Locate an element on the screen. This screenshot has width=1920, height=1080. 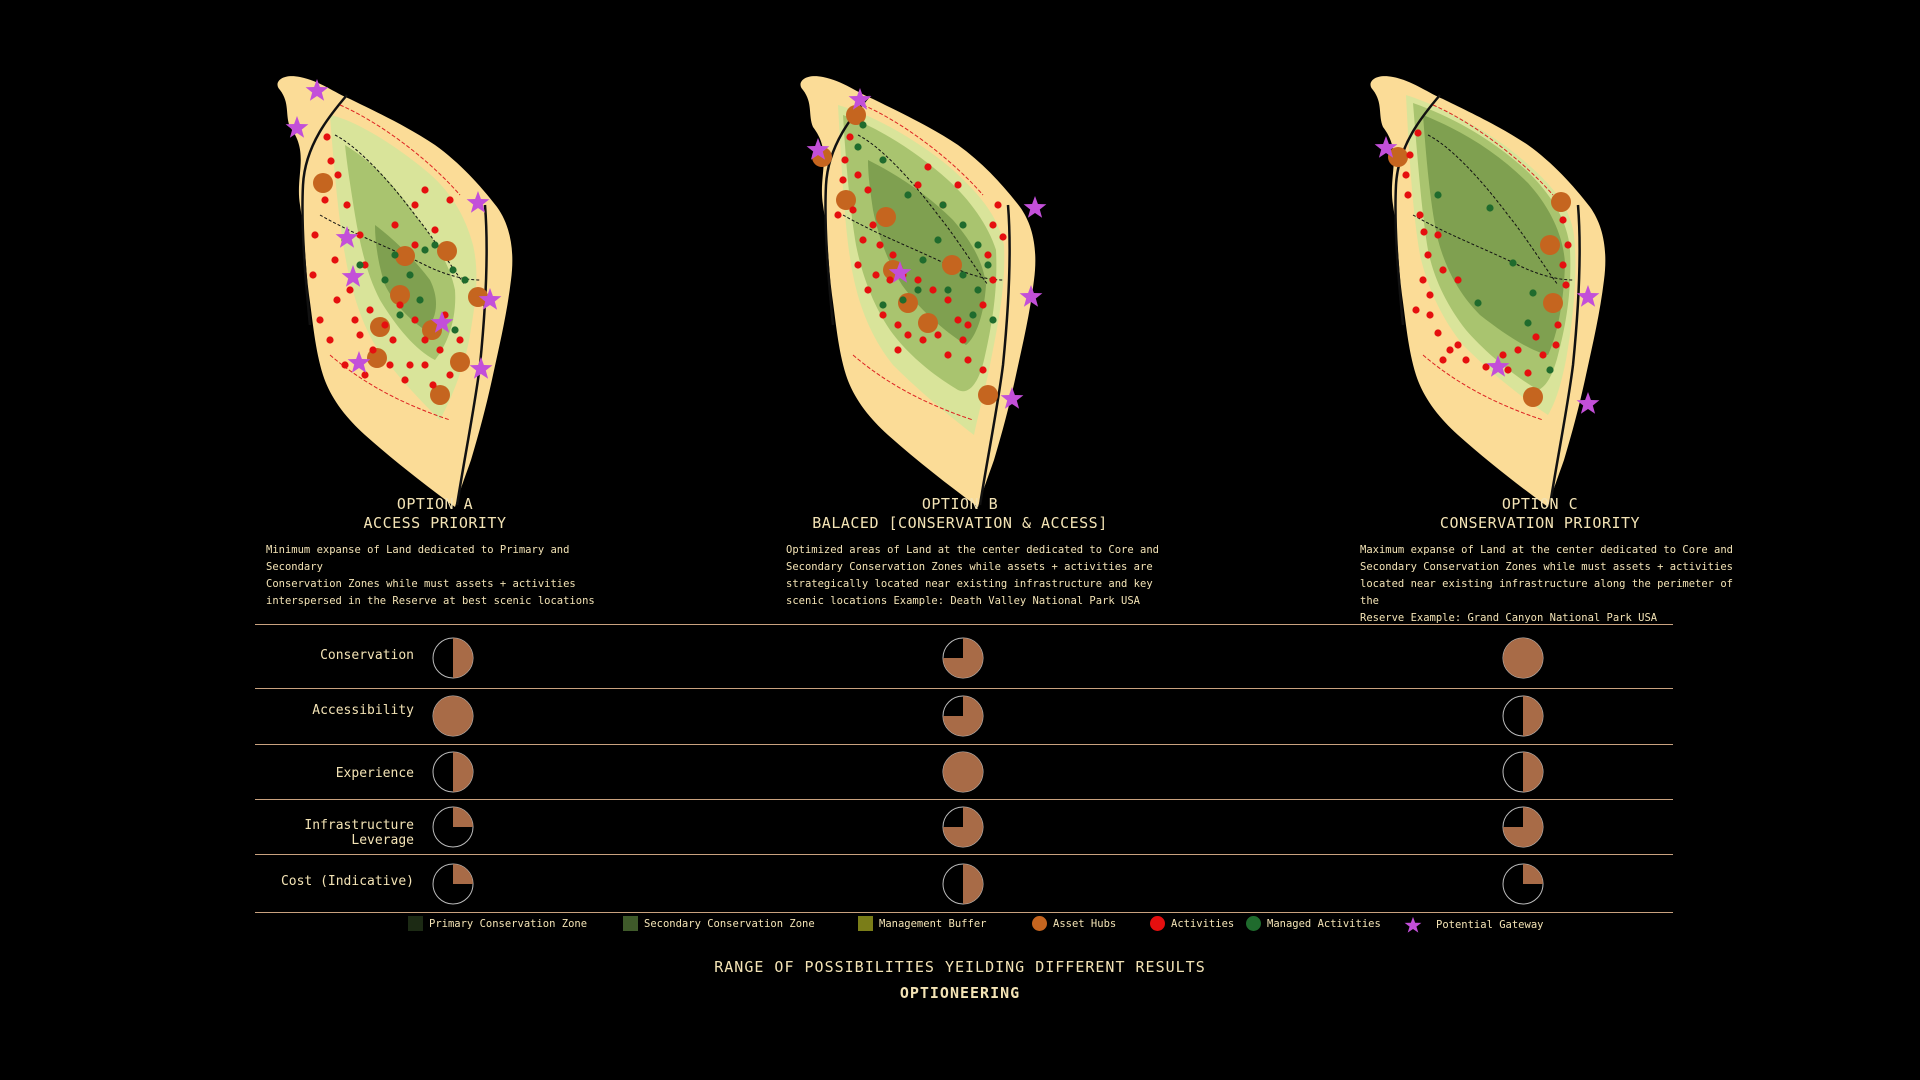
legend-item-secondary-zone: Secondary Conservation Zone is located at coordinates (719, 923).